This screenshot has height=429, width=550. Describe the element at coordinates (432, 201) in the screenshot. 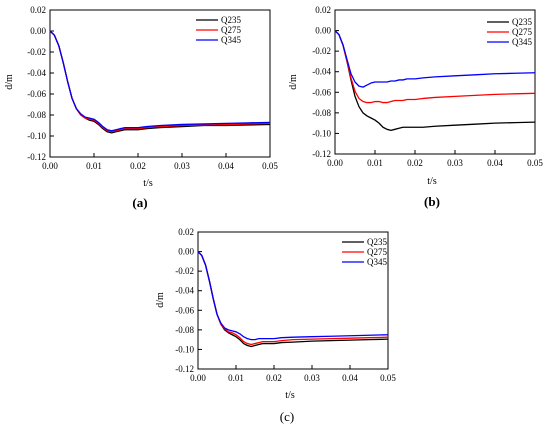

I see `panel-label: (b)` at that location.